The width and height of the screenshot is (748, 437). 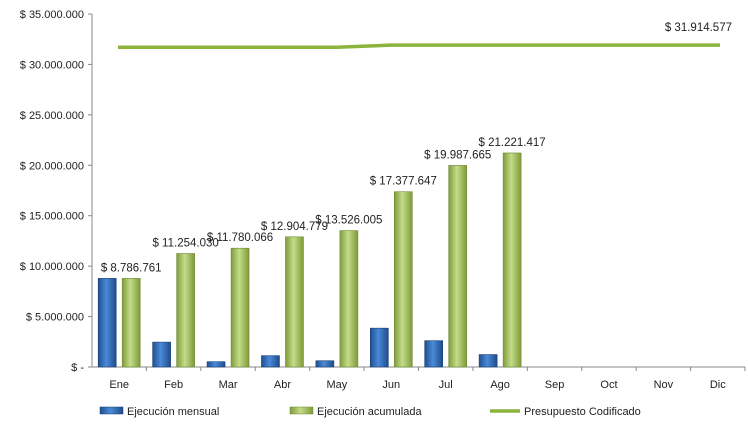 What do you see at coordinates (698, 28) in the screenshot?
I see `line-end-label: $ 31.914.577` at bounding box center [698, 28].